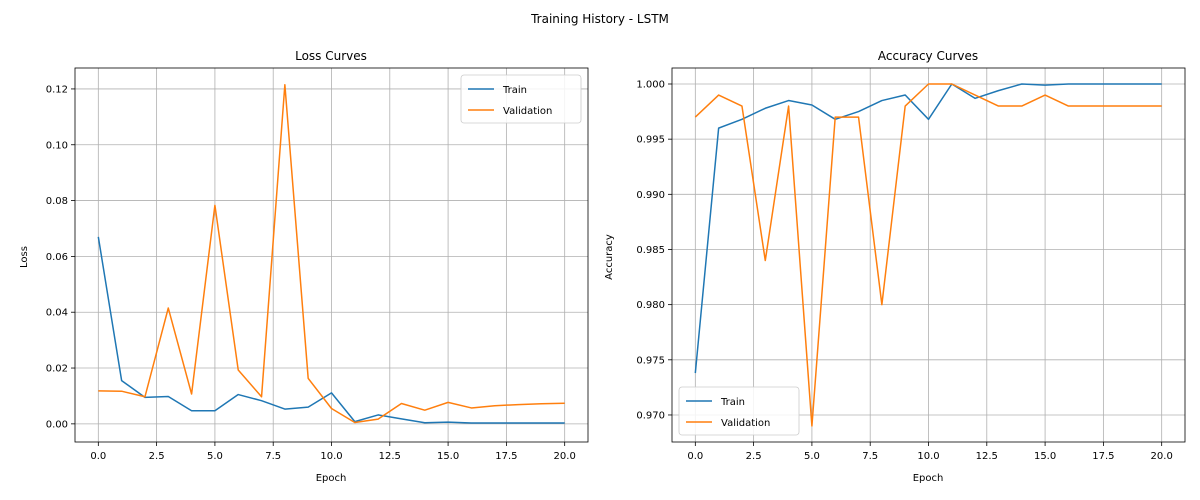 The height and width of the screenshot is (500, 1200). I want to click on loss-x-tick-label-7: 17.5, so click(506, 456).